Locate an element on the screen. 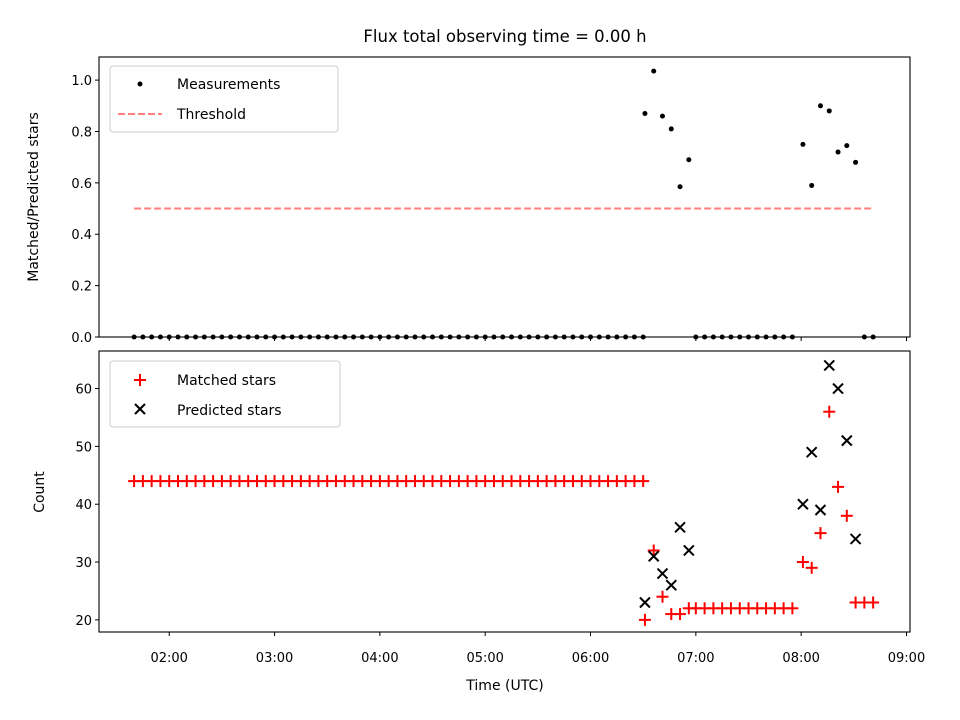 The width and height of the screenshot is (960, 720). bottom-xtick-label: 04:00 is located at coordinates (379, 658).